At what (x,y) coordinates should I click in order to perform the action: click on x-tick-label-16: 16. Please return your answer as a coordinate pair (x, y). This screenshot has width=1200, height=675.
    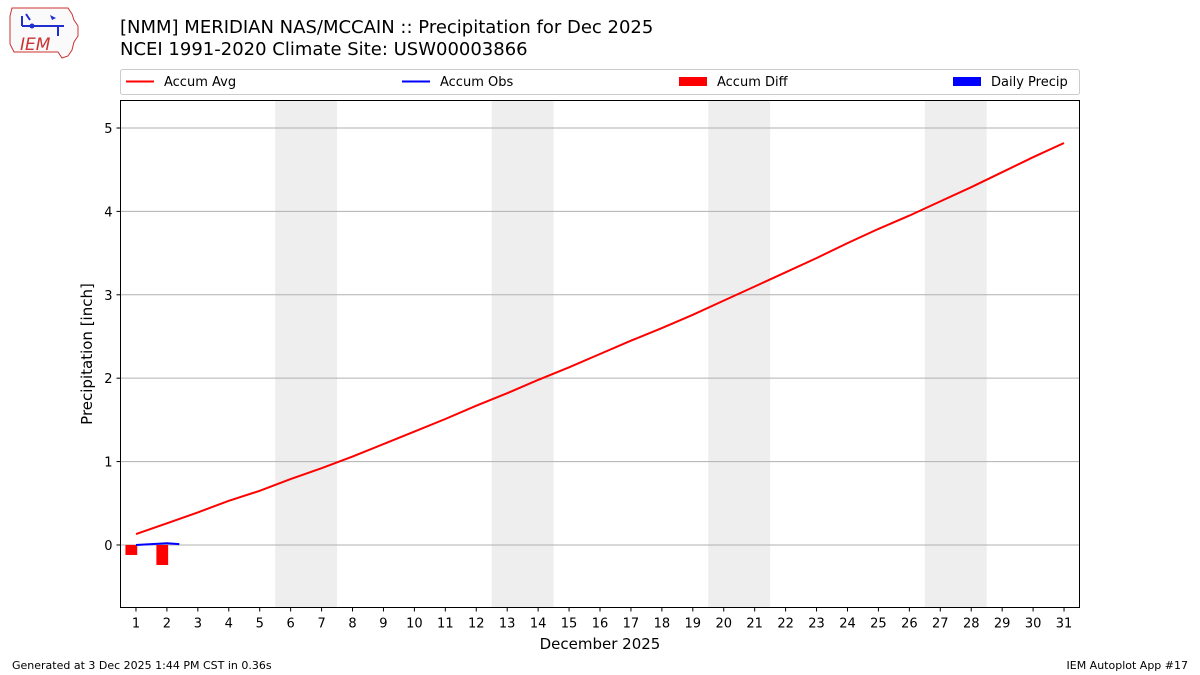
    Looking at the image, I should click on (600, 624).